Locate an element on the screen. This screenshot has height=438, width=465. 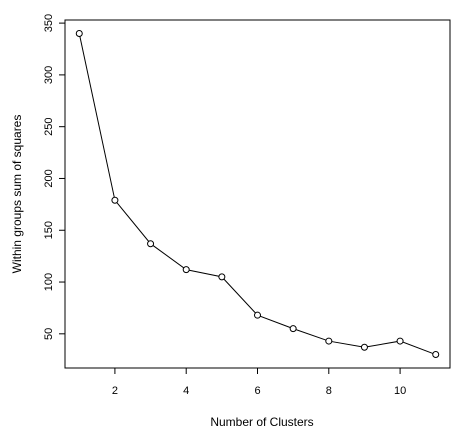
y-tick-label: 150 is located at coordinates (49, 230).